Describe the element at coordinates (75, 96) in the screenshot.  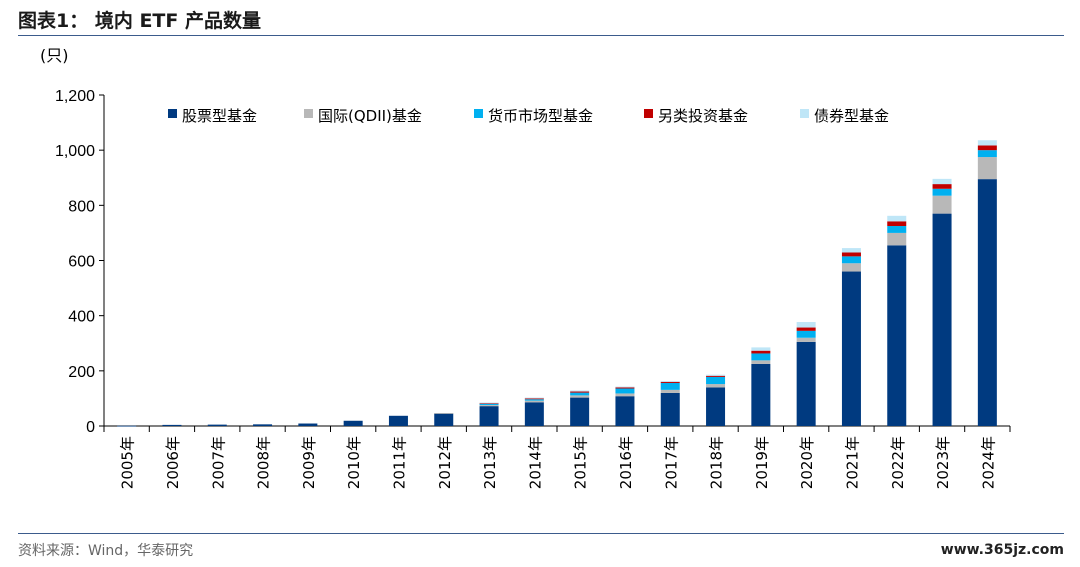
I see `y-tick-label: 1,200` at that location.